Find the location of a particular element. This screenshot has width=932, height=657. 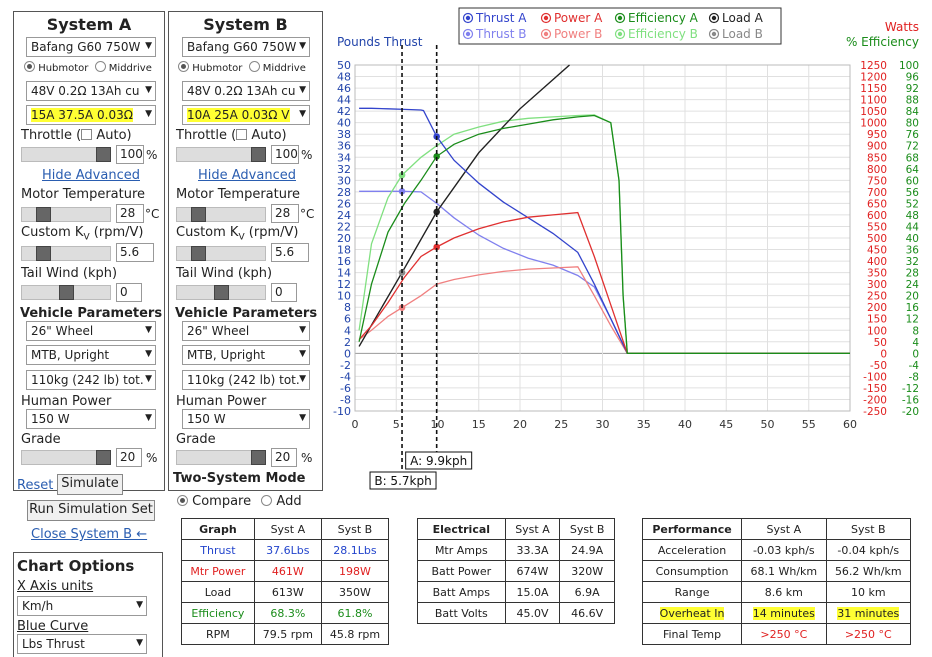

y-tick-label-efficiency: 68 is located at coordinates (912, 158).